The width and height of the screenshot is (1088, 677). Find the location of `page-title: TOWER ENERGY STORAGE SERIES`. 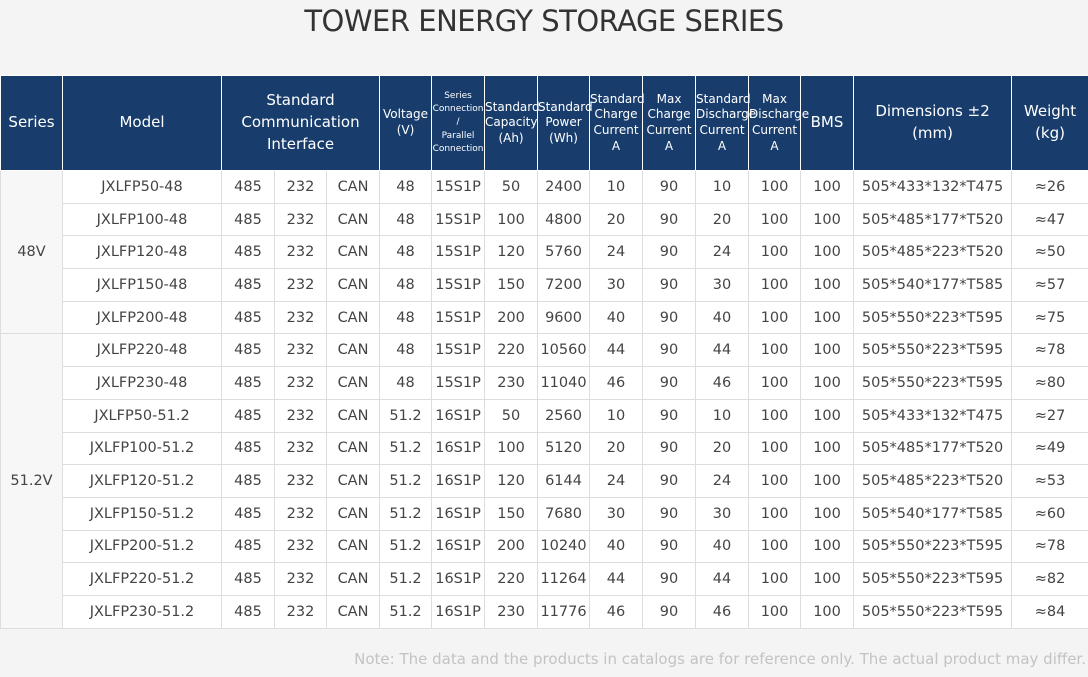

page-title: TOWER ENERGY STORAGE SERIES is located at coordinates (544, 21).